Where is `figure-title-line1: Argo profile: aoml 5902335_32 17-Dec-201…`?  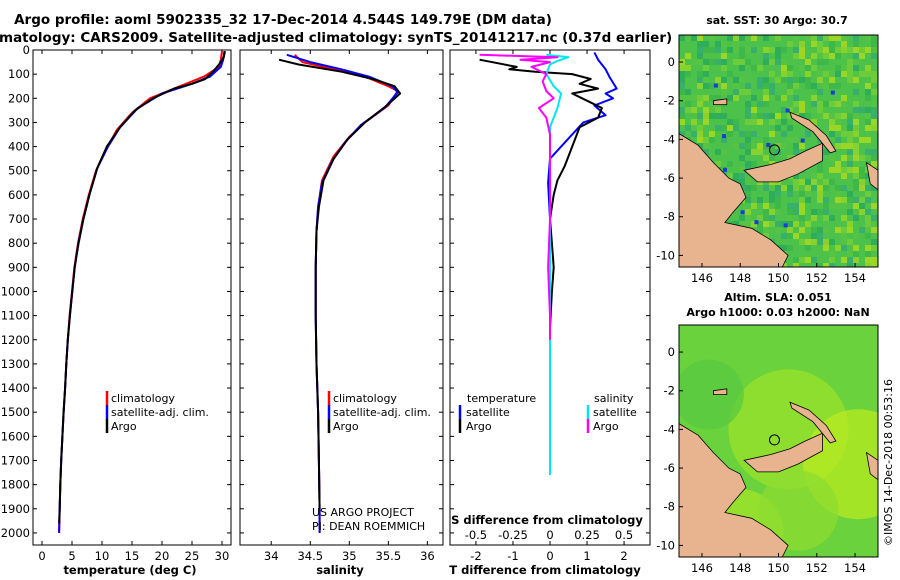 figure-title-line1: Argo profile: aoml 5902335_32 17-Dec-201… is located at coordinates (283, 20).